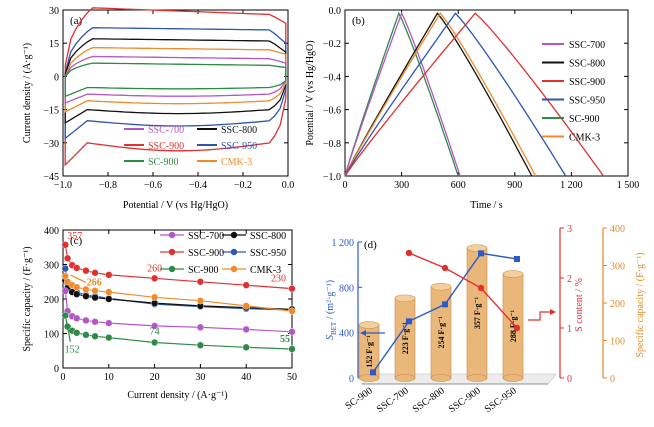 The height and width of the screenshot is (427, 654). Describe the element at coordinates (285, 339) in the screenshot. I see `rate-annotation: 55` at that location.